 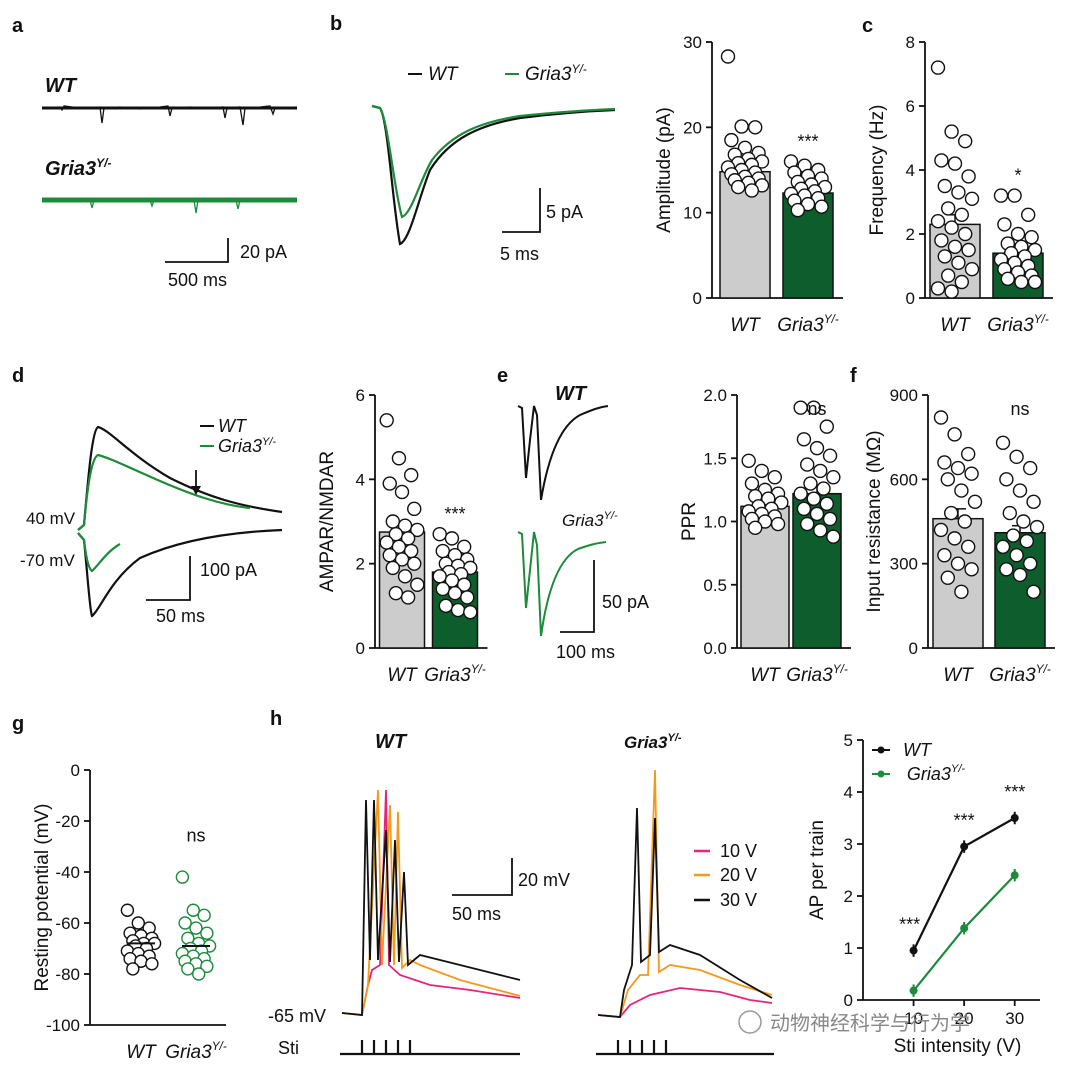 I want to click on h-wt-30v-trace, so click(x=431, y=907).